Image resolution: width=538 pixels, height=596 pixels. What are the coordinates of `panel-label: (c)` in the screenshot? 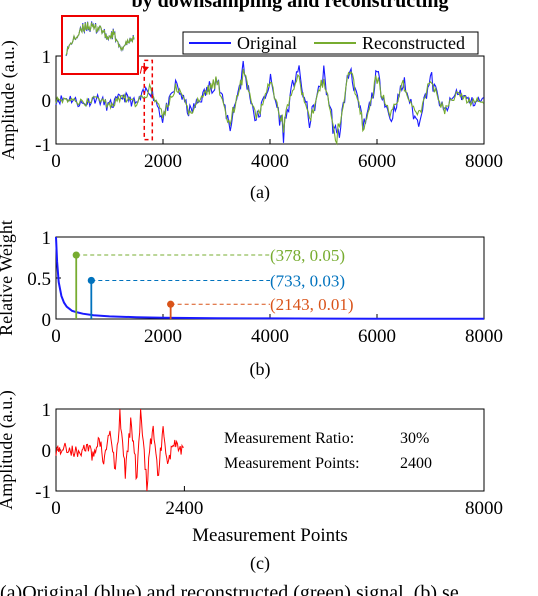 It's located at (260, 563).